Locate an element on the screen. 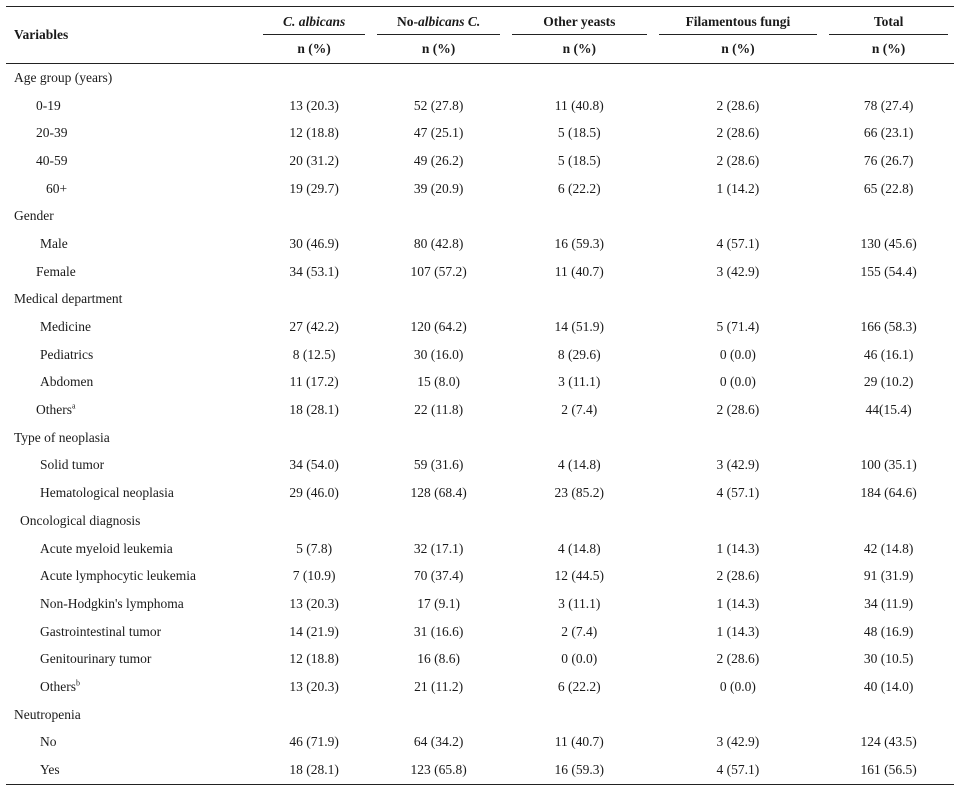 This screenshot has height=787, width=960. row-label: Yes is located at coordinates (132, 770).